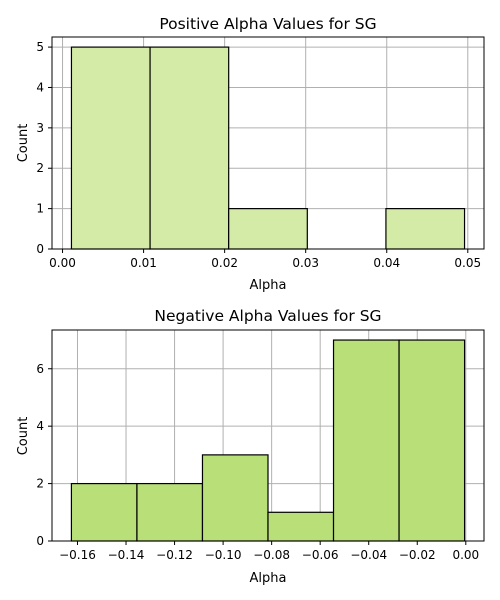 This screenshot has width=500, height=600. I want to click on x-tick-label: 0.02, so click(224, 263).